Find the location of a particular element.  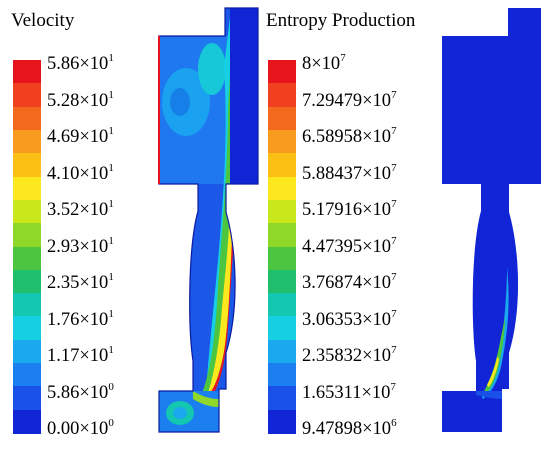

colorbar-tick-label: 1.17×10¹ is located at coordinates (80, 355).